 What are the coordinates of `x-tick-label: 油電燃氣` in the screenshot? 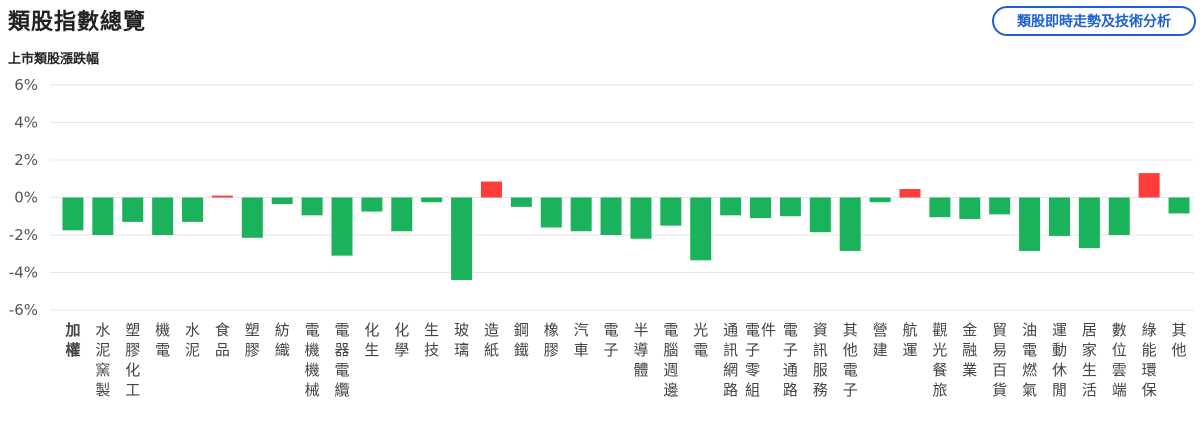 It's located at (1029, 360).